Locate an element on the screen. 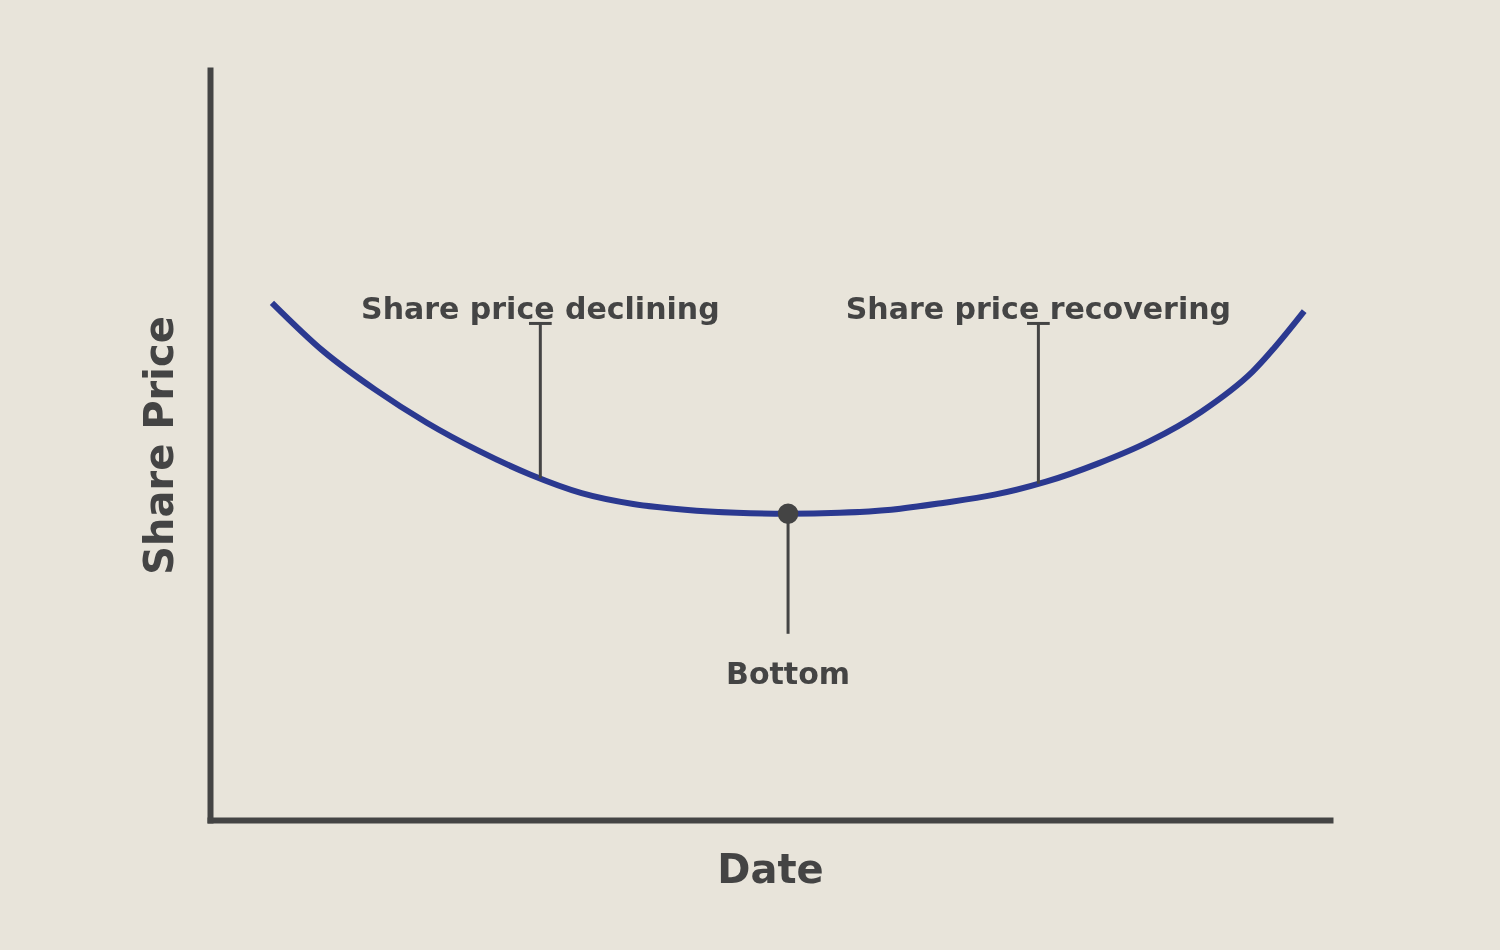 The height and width of the screenshot is (950, 1500). x-axis-title: Date is located at coordinates (770, 868).